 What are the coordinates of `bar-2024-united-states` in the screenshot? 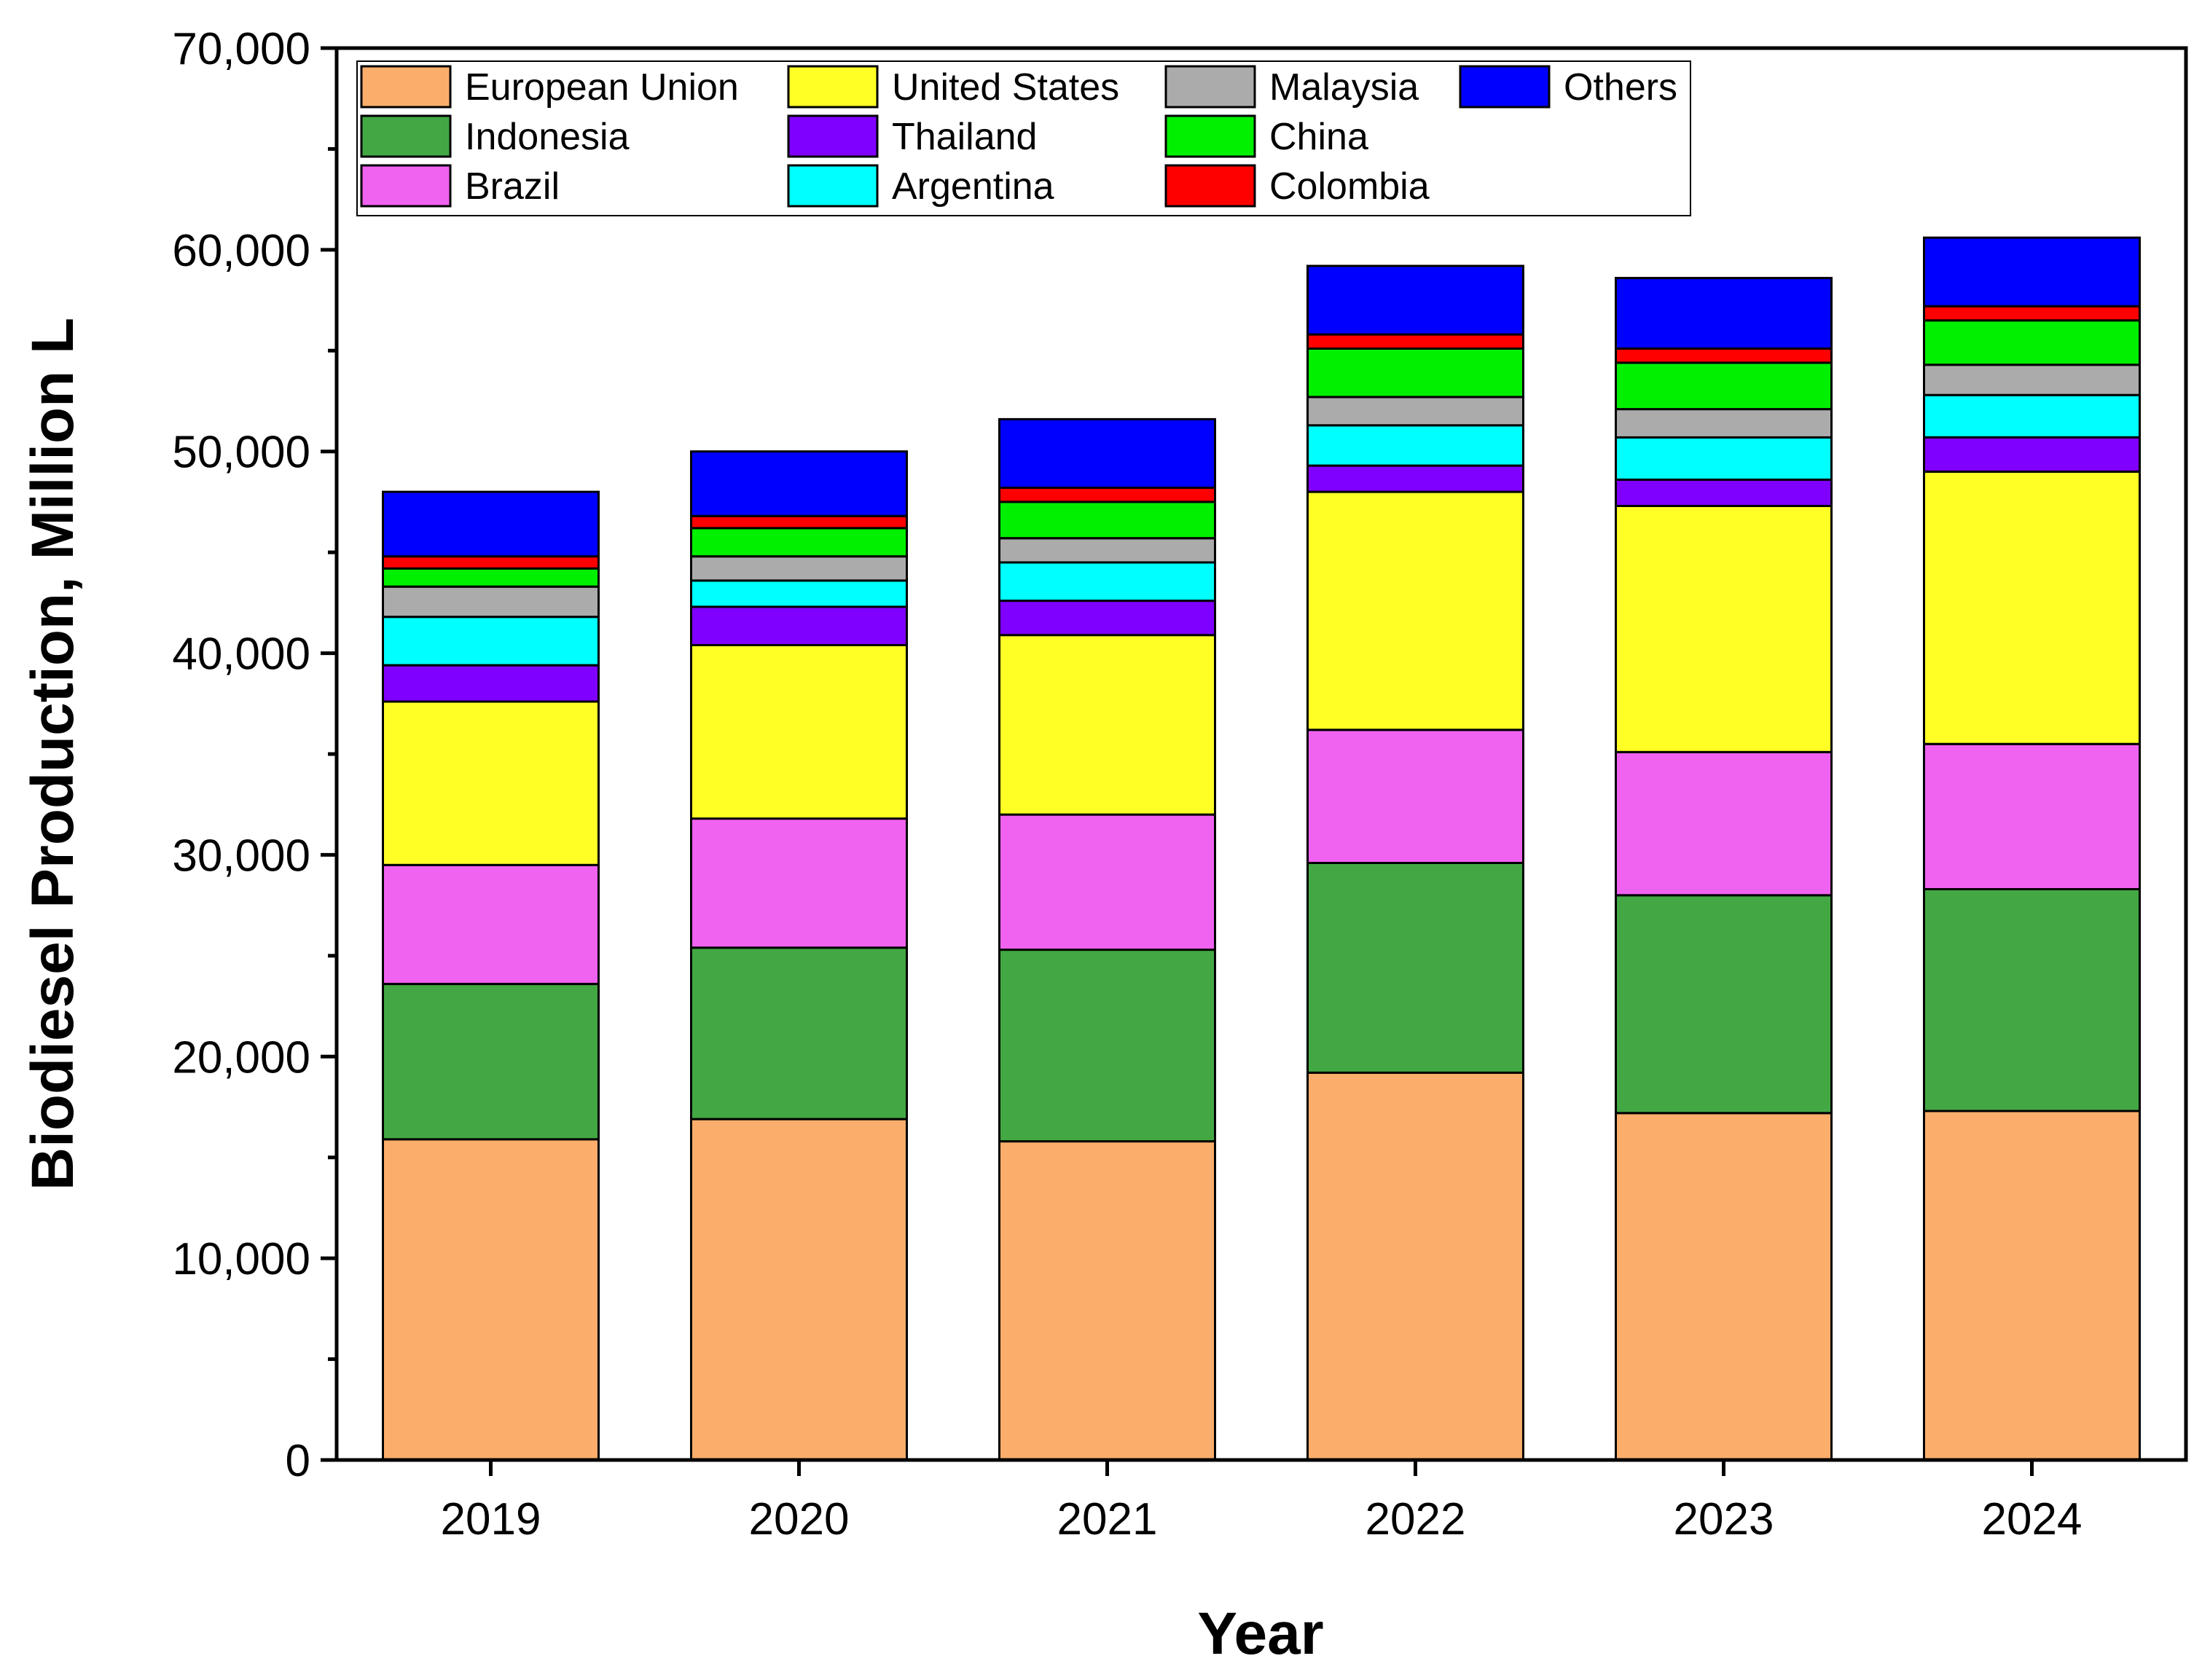 It's located at (2032, 607).